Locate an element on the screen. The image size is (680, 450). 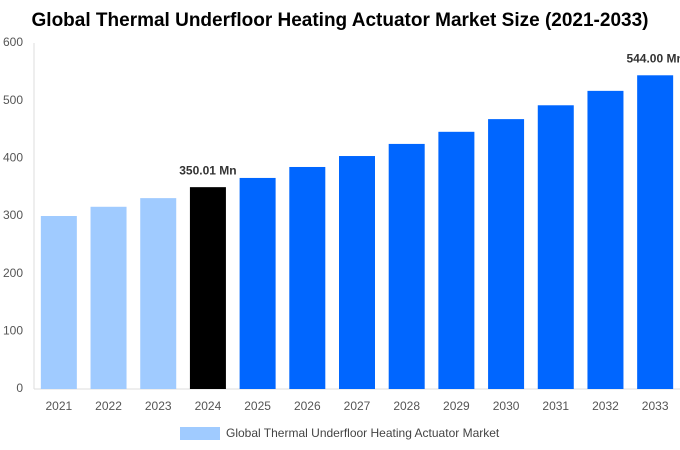
x-tick-label: 2027 is located at coordinates (357, 406).